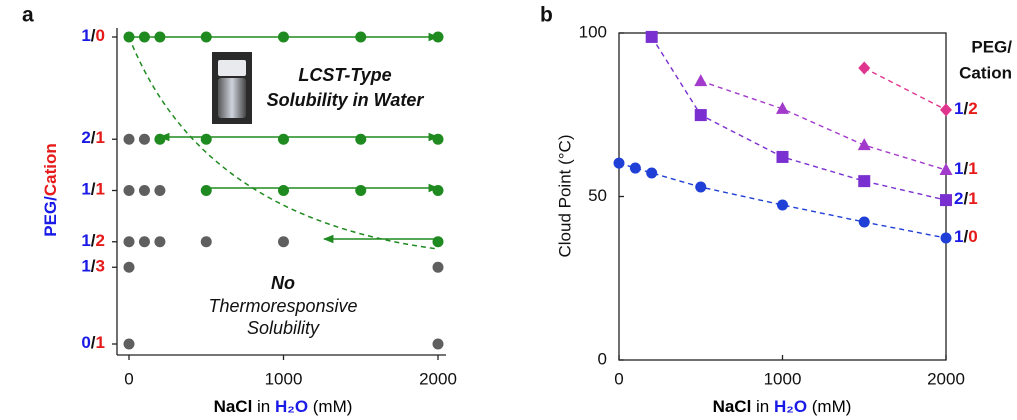  I want to click on axis-label: Cloud Point (°C), so click(564, 195).